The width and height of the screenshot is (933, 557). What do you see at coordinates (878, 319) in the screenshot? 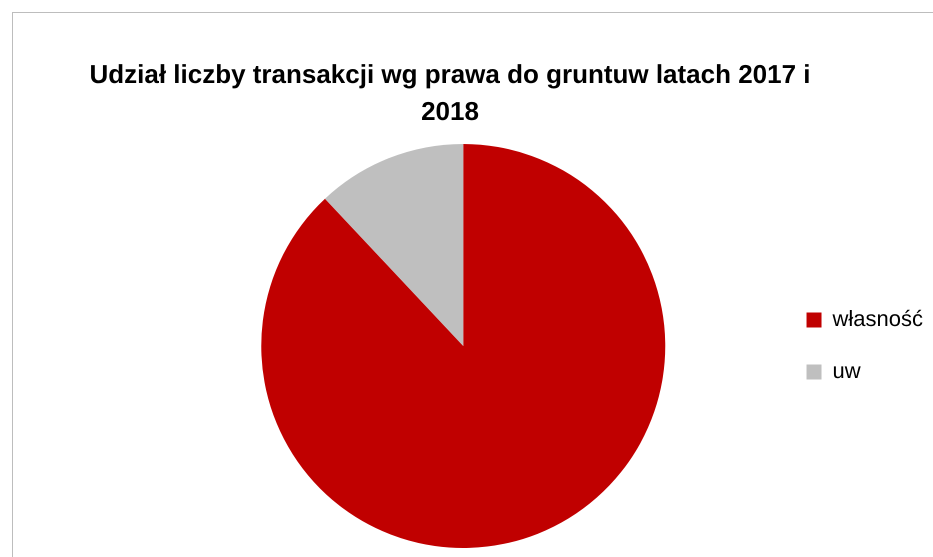
I see `legend-label: własność` at bounding box center [878, 319].